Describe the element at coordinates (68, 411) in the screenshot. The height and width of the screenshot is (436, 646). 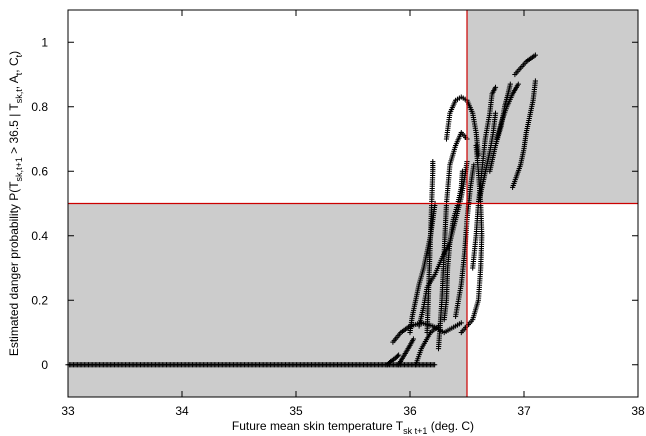
I see `x-tick-label: 33` at that location.